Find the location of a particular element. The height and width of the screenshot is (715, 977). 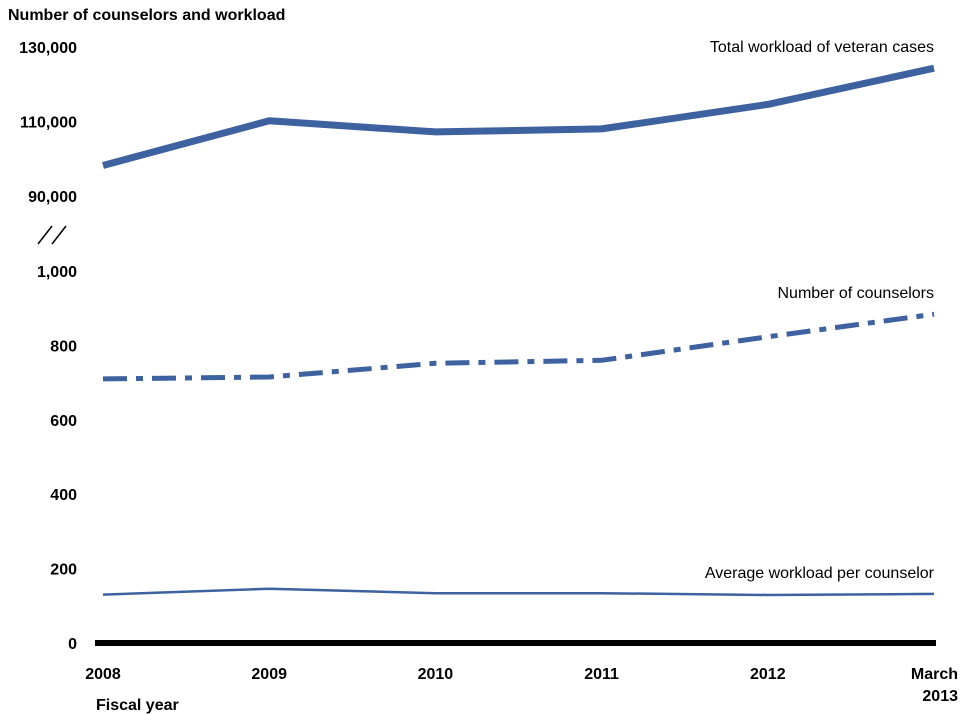

y-tick-label: 1,000 is located at coordinates (57, 272).